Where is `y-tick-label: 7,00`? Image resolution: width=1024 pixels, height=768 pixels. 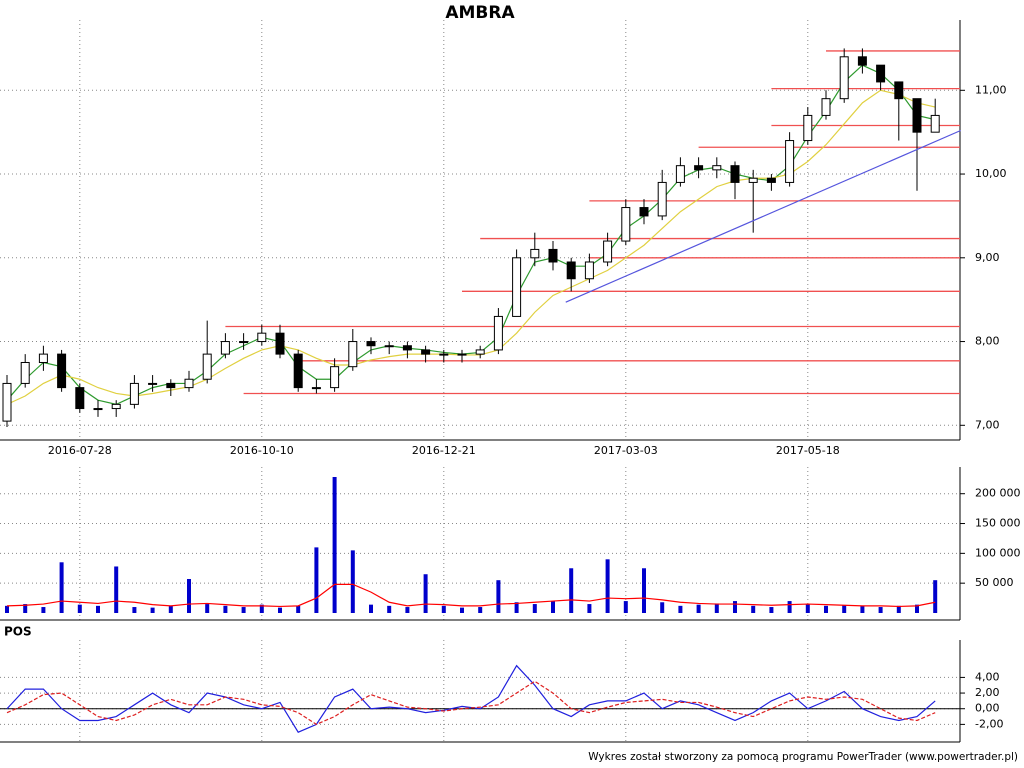
y-tick-label: 7,00 is located at coordinates (987, 424).